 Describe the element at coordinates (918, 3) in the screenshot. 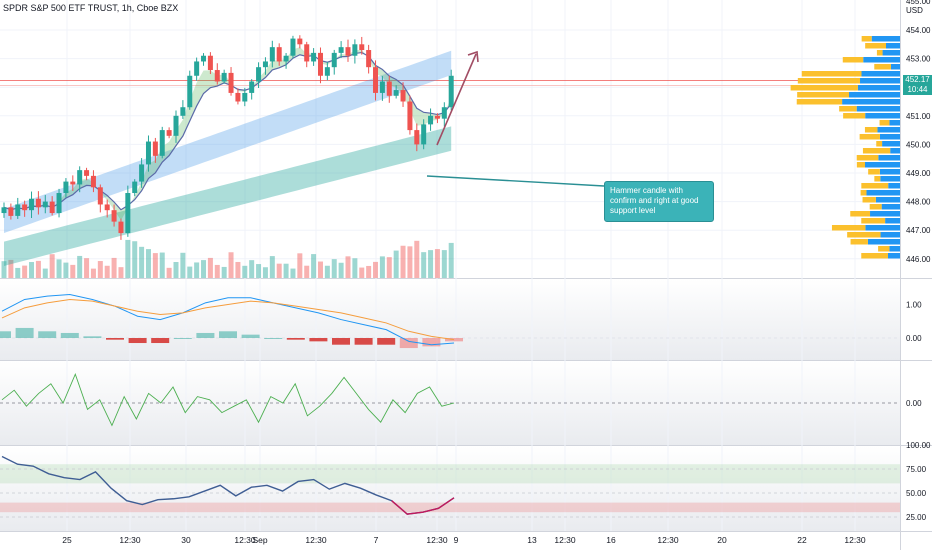

I see `price-tick-label: 455.00` at that location.